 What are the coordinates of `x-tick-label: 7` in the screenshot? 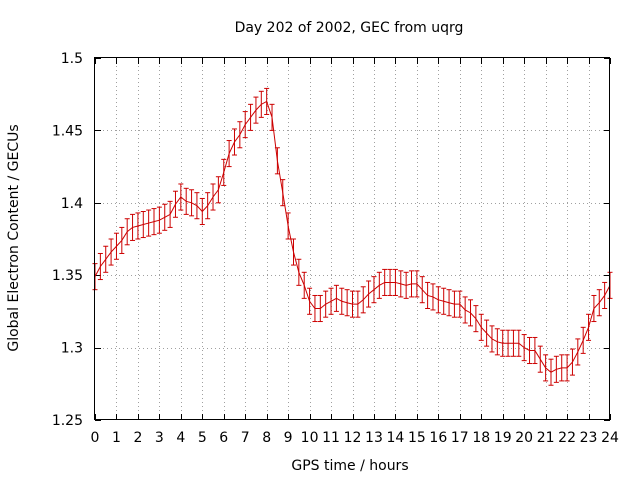 It's located at (245, 438).